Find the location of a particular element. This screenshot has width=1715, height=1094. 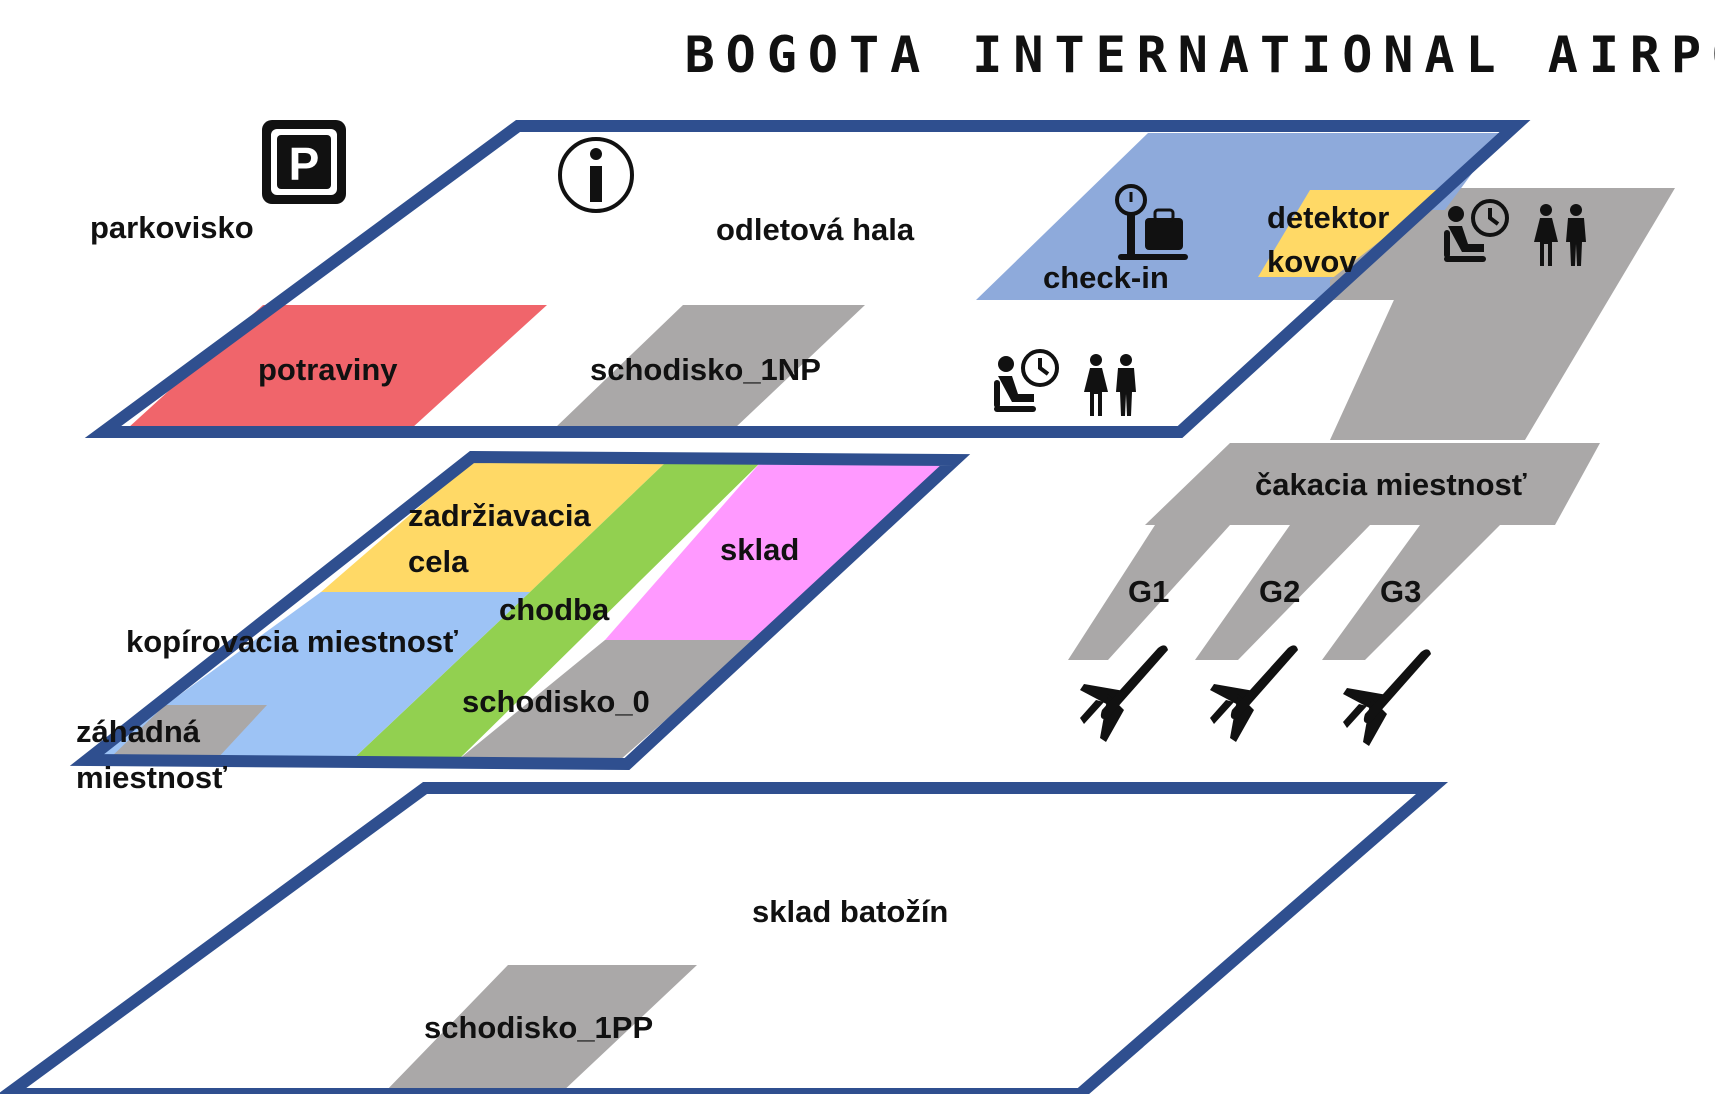

detector-connector is located at coordinates (1405, 255).